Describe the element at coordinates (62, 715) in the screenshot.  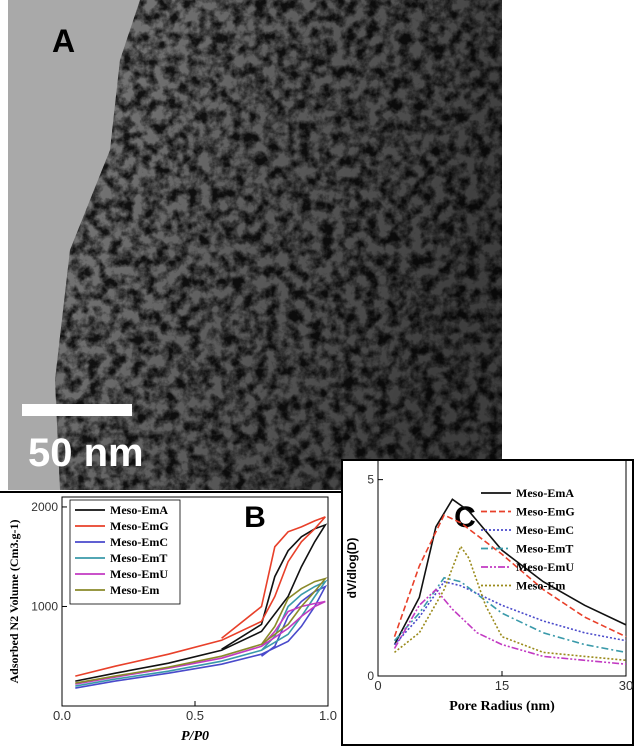
I see `x-tick-label: 0.0` at that location.